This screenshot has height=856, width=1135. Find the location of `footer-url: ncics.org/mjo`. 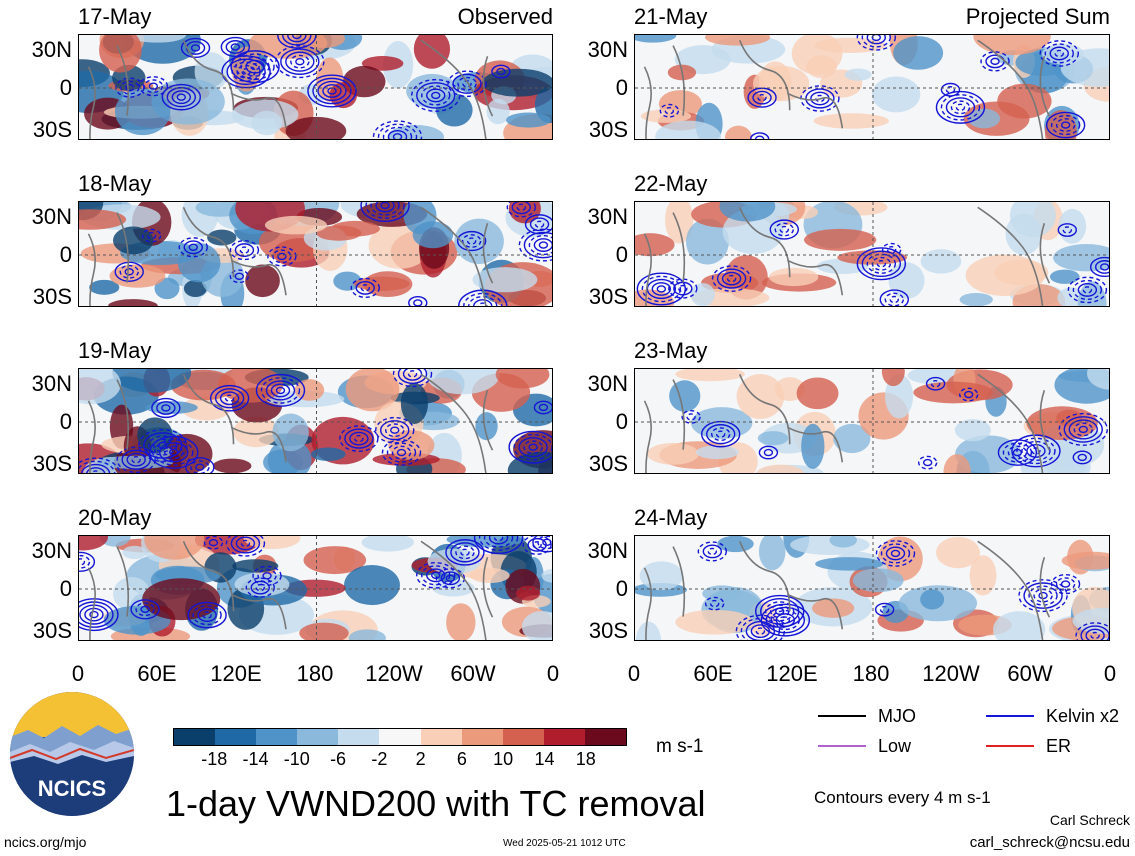

footer-url: ncics.org/mjo is located at coordinates (45, 842).